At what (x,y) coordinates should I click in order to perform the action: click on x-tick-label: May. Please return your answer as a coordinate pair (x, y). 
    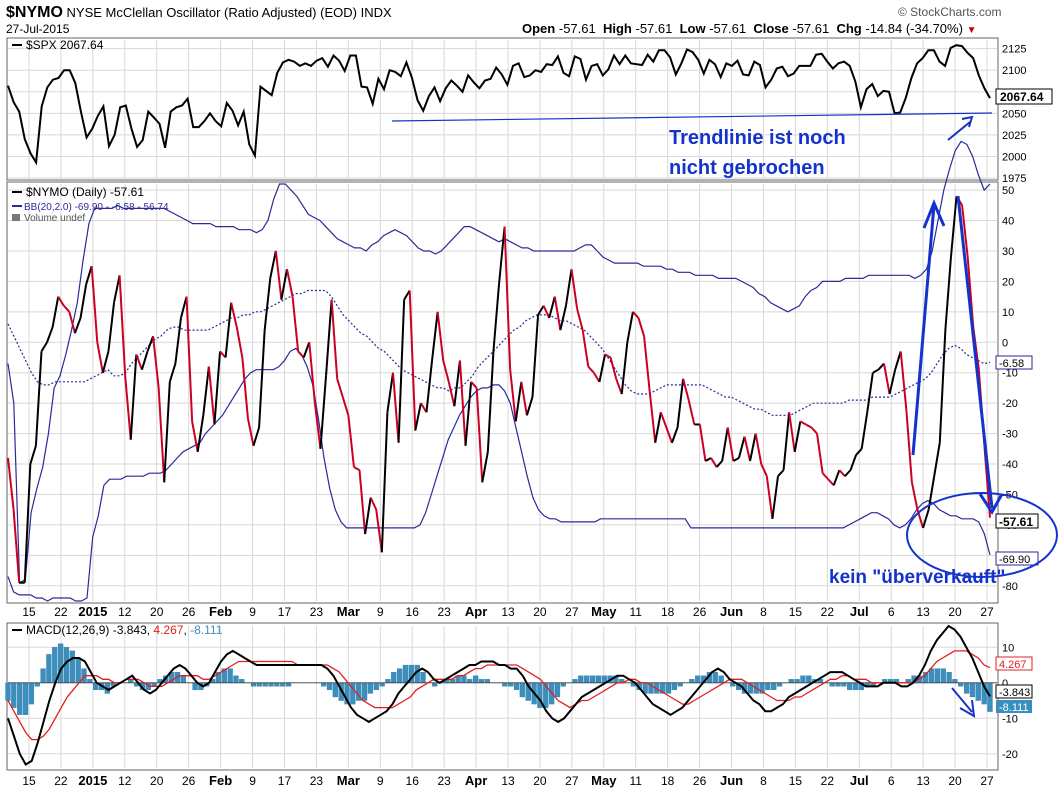
    Looking at the image, I should click on (604, 611).